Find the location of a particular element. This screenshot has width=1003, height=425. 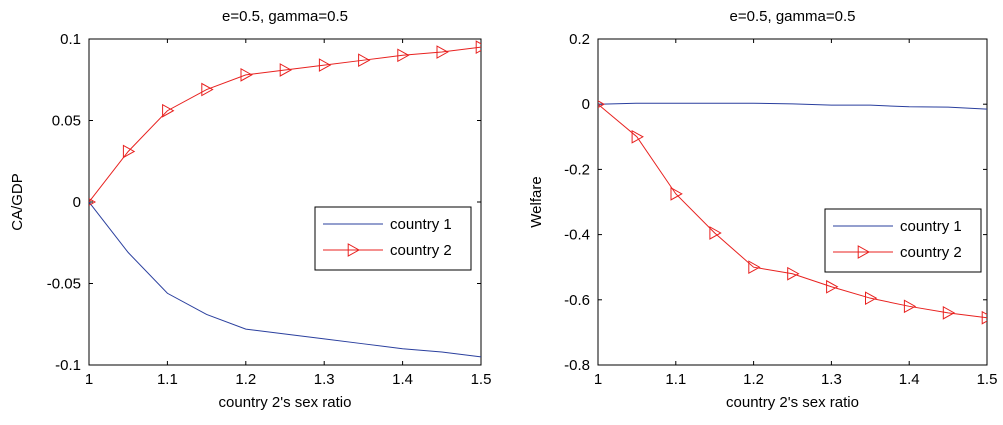

y-tick-label: 0.2 is located at coordinates (579, 39).